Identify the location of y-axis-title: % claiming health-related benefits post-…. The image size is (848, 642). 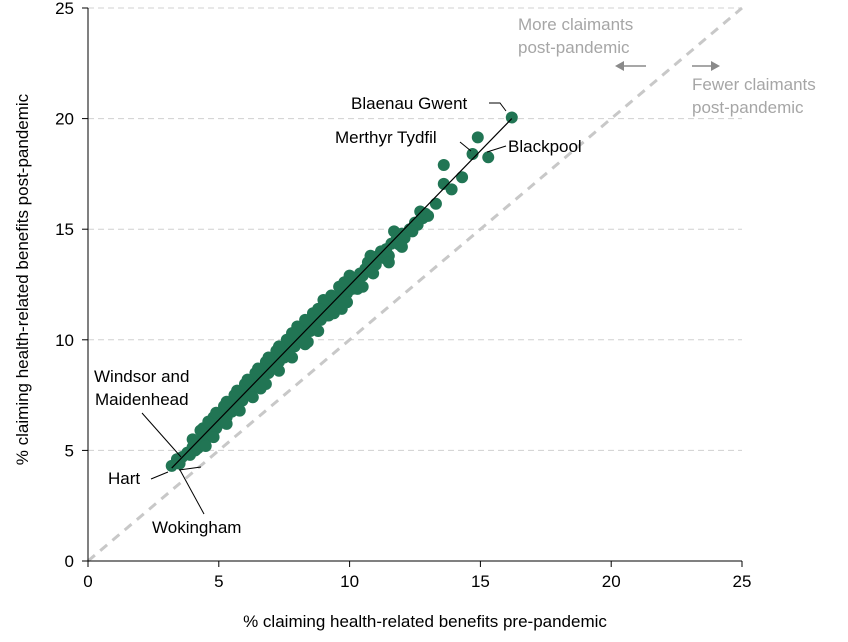
(22, 279).